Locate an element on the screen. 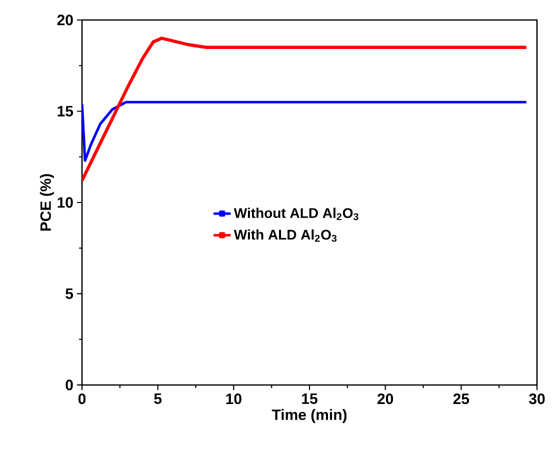  y-axis-title: PCE (%) is located at coordinates (47, 202).